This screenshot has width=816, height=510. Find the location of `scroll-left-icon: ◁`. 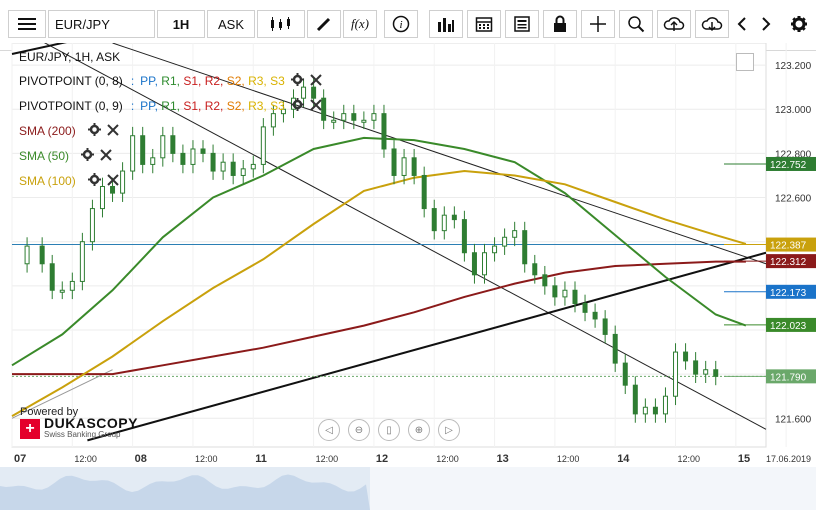

scroll-left-icon: ◁ is located at coordinates (329, 430).